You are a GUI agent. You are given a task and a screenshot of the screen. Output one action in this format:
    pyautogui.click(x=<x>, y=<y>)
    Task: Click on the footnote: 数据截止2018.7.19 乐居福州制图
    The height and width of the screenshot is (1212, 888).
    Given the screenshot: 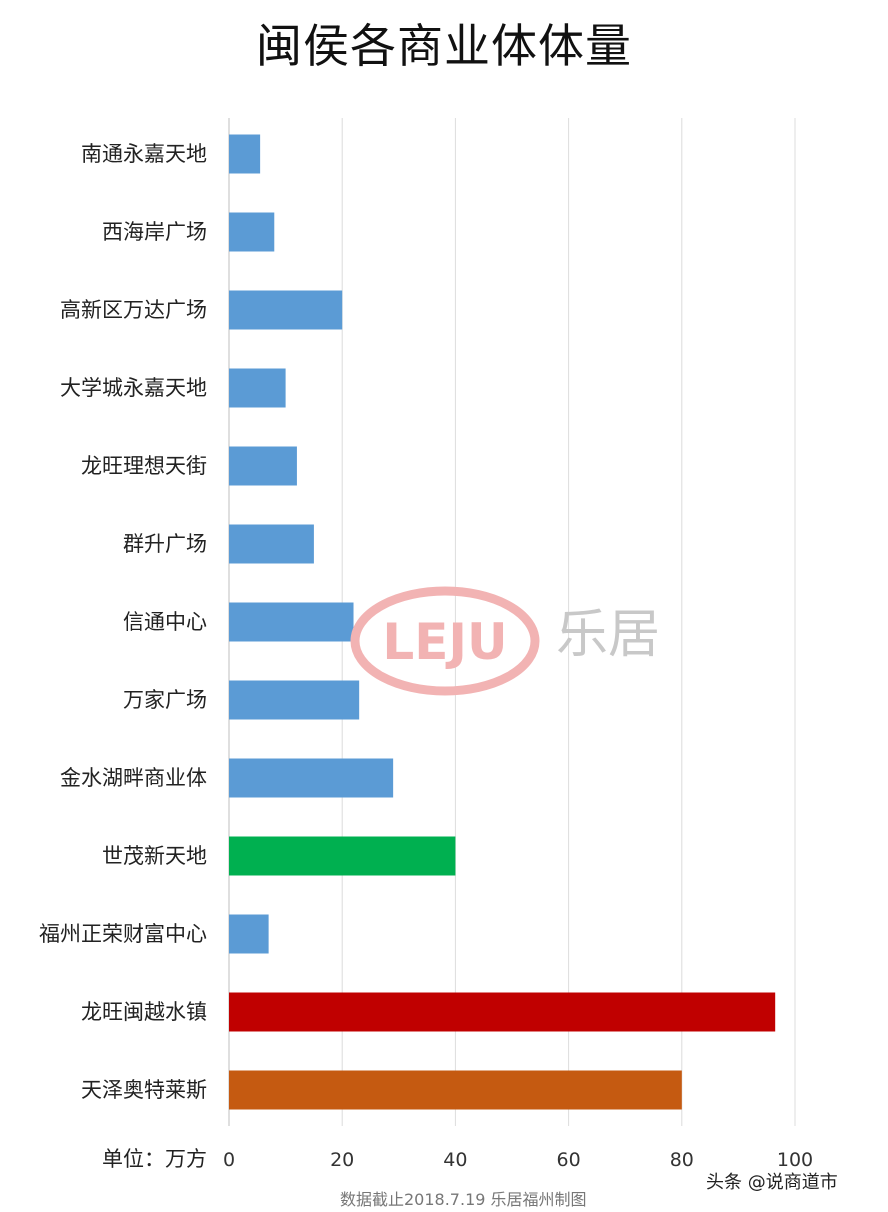 What is the action you would take?
    pyautogui.click(x=463, y=1199)
    